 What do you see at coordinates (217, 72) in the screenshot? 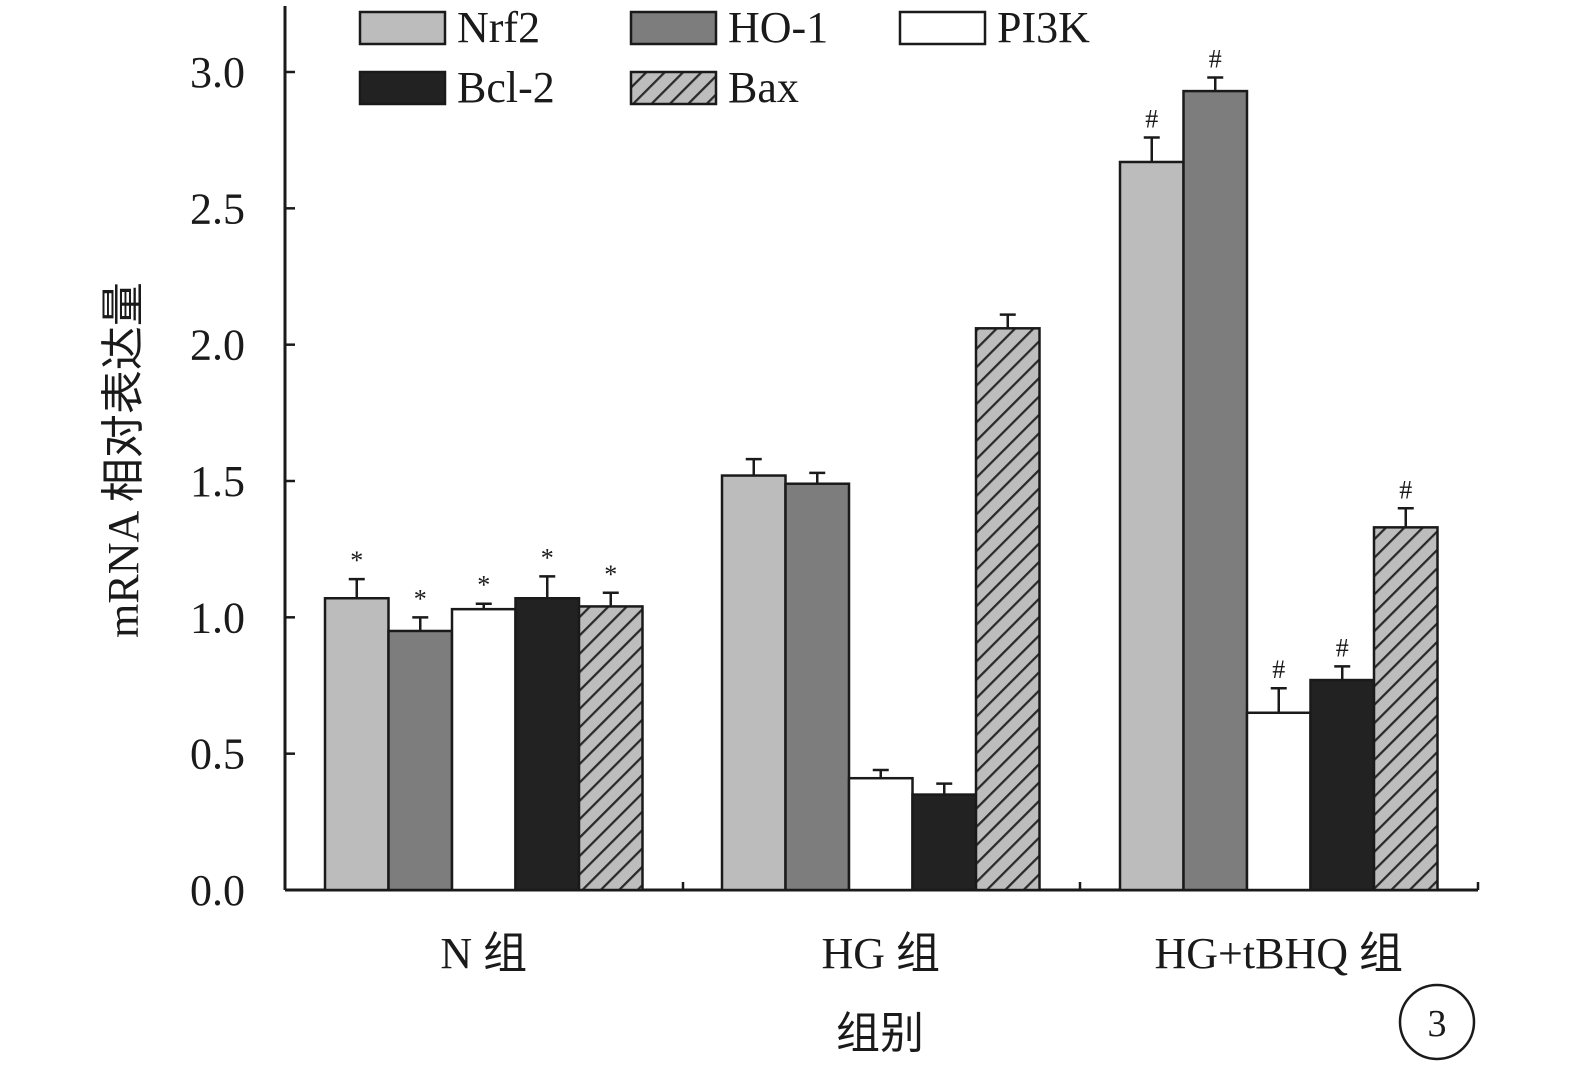
I see `y-tick-label: 3.0` at bounding box center [217, 72].